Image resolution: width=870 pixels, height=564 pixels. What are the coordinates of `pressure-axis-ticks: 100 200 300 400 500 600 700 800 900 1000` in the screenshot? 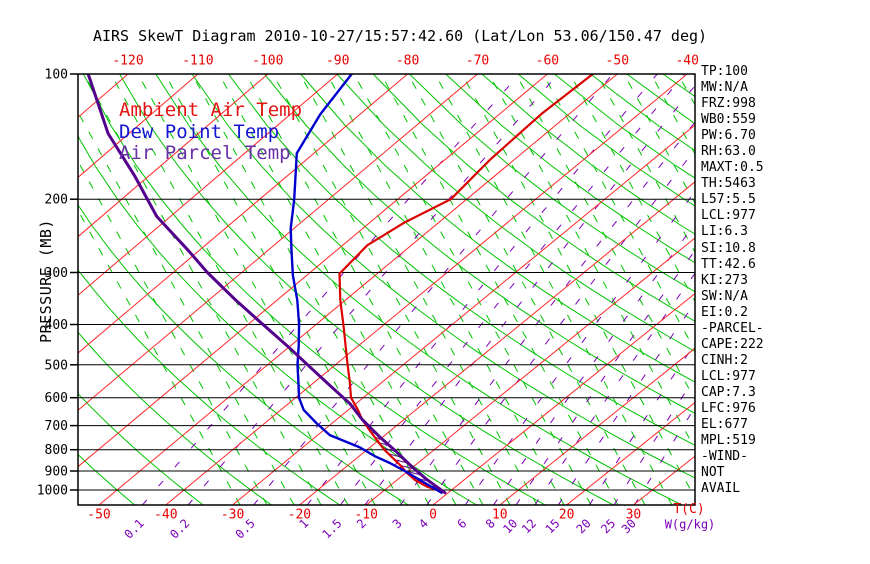 It's located at (57, 283).